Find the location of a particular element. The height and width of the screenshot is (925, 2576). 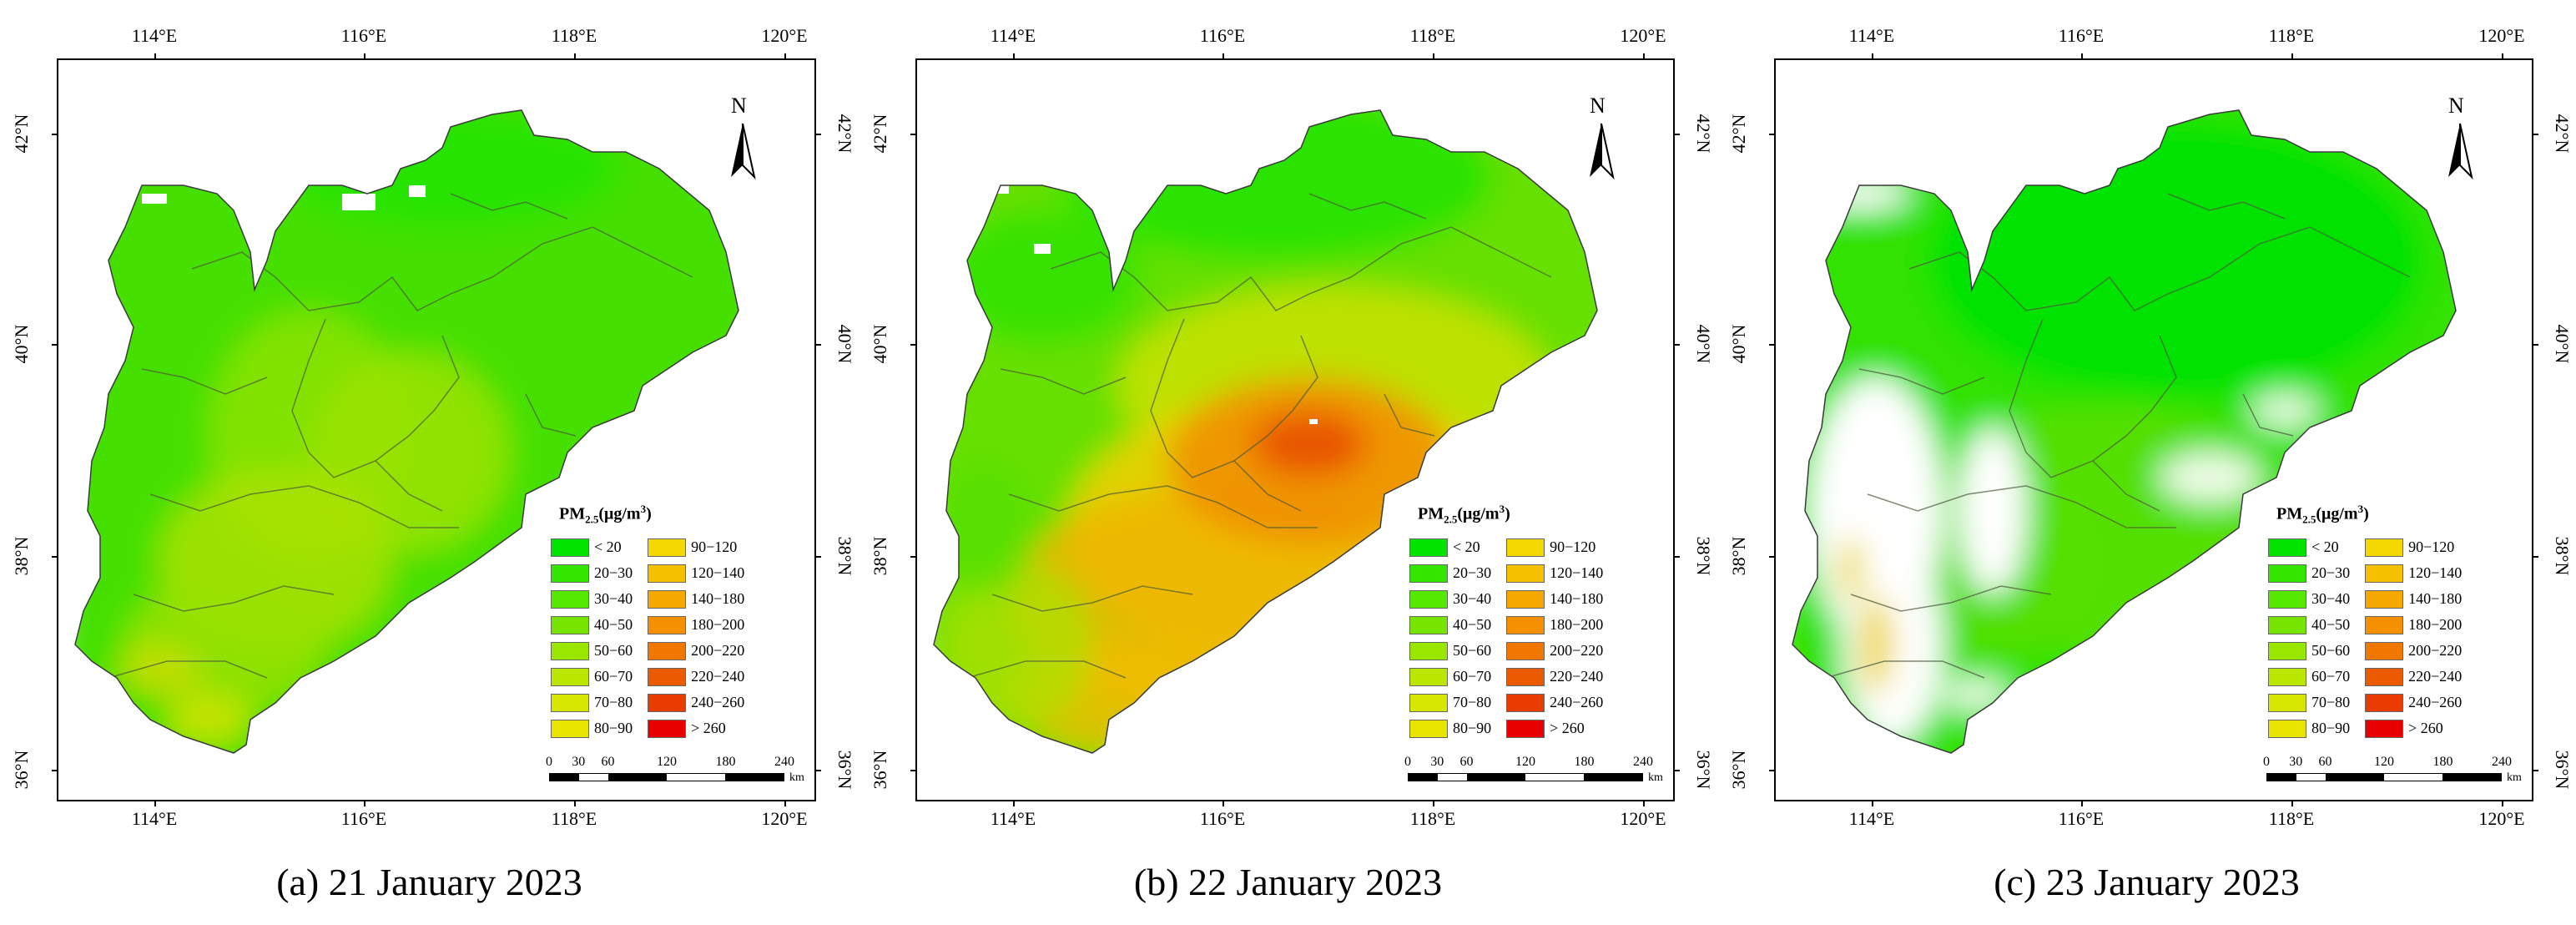

longitude-label: 120°E is located at coordinates (1643, 35).